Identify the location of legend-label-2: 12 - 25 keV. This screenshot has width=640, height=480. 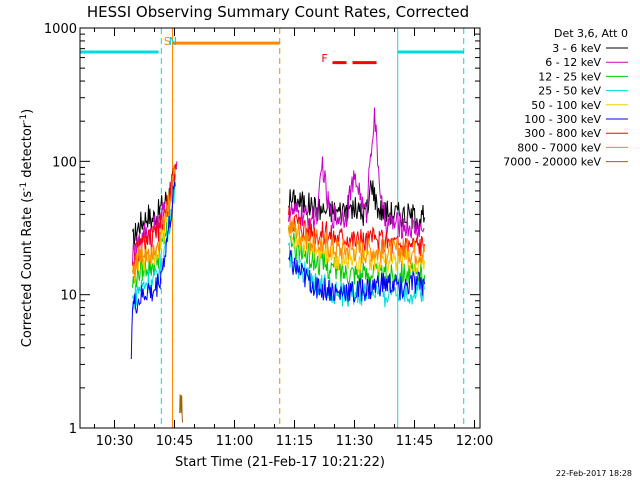
(569, 76).